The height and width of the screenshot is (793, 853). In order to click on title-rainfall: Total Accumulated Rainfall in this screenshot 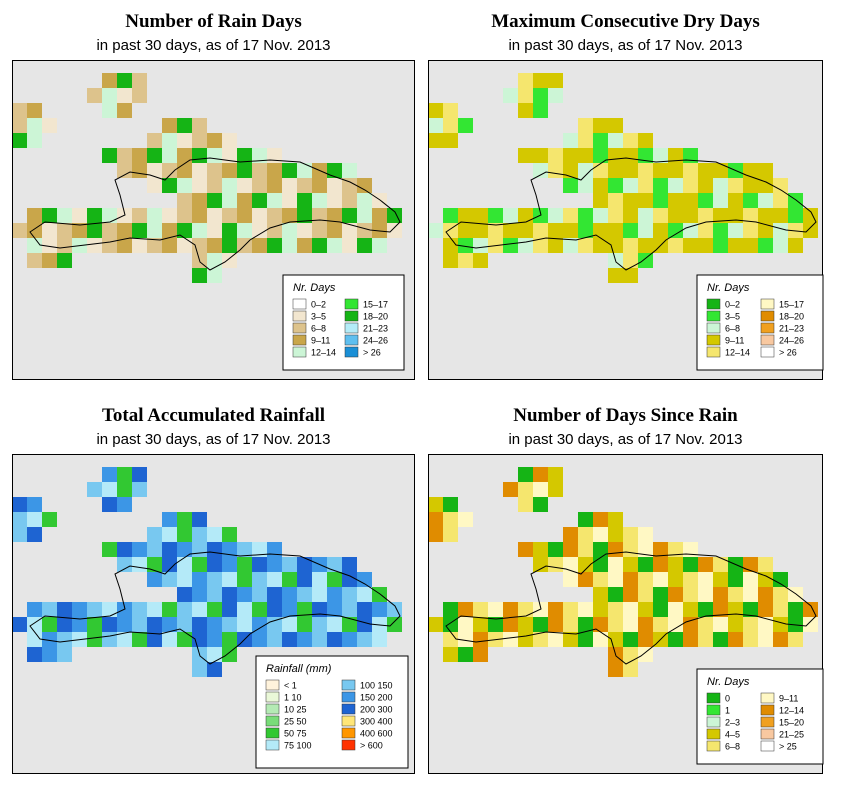, I will do `click(213, 415)`.